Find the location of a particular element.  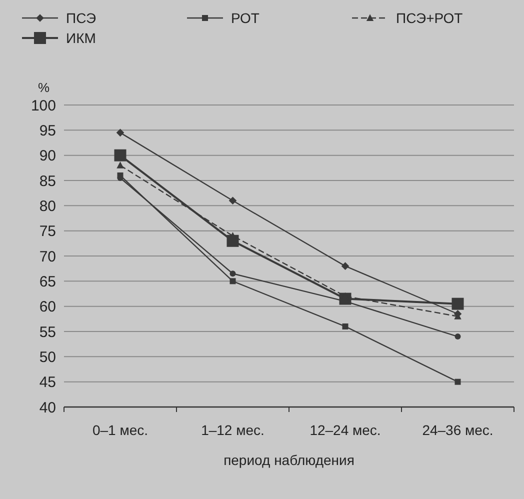

legend-label: ИКМ is located at coordinates (81, 38).